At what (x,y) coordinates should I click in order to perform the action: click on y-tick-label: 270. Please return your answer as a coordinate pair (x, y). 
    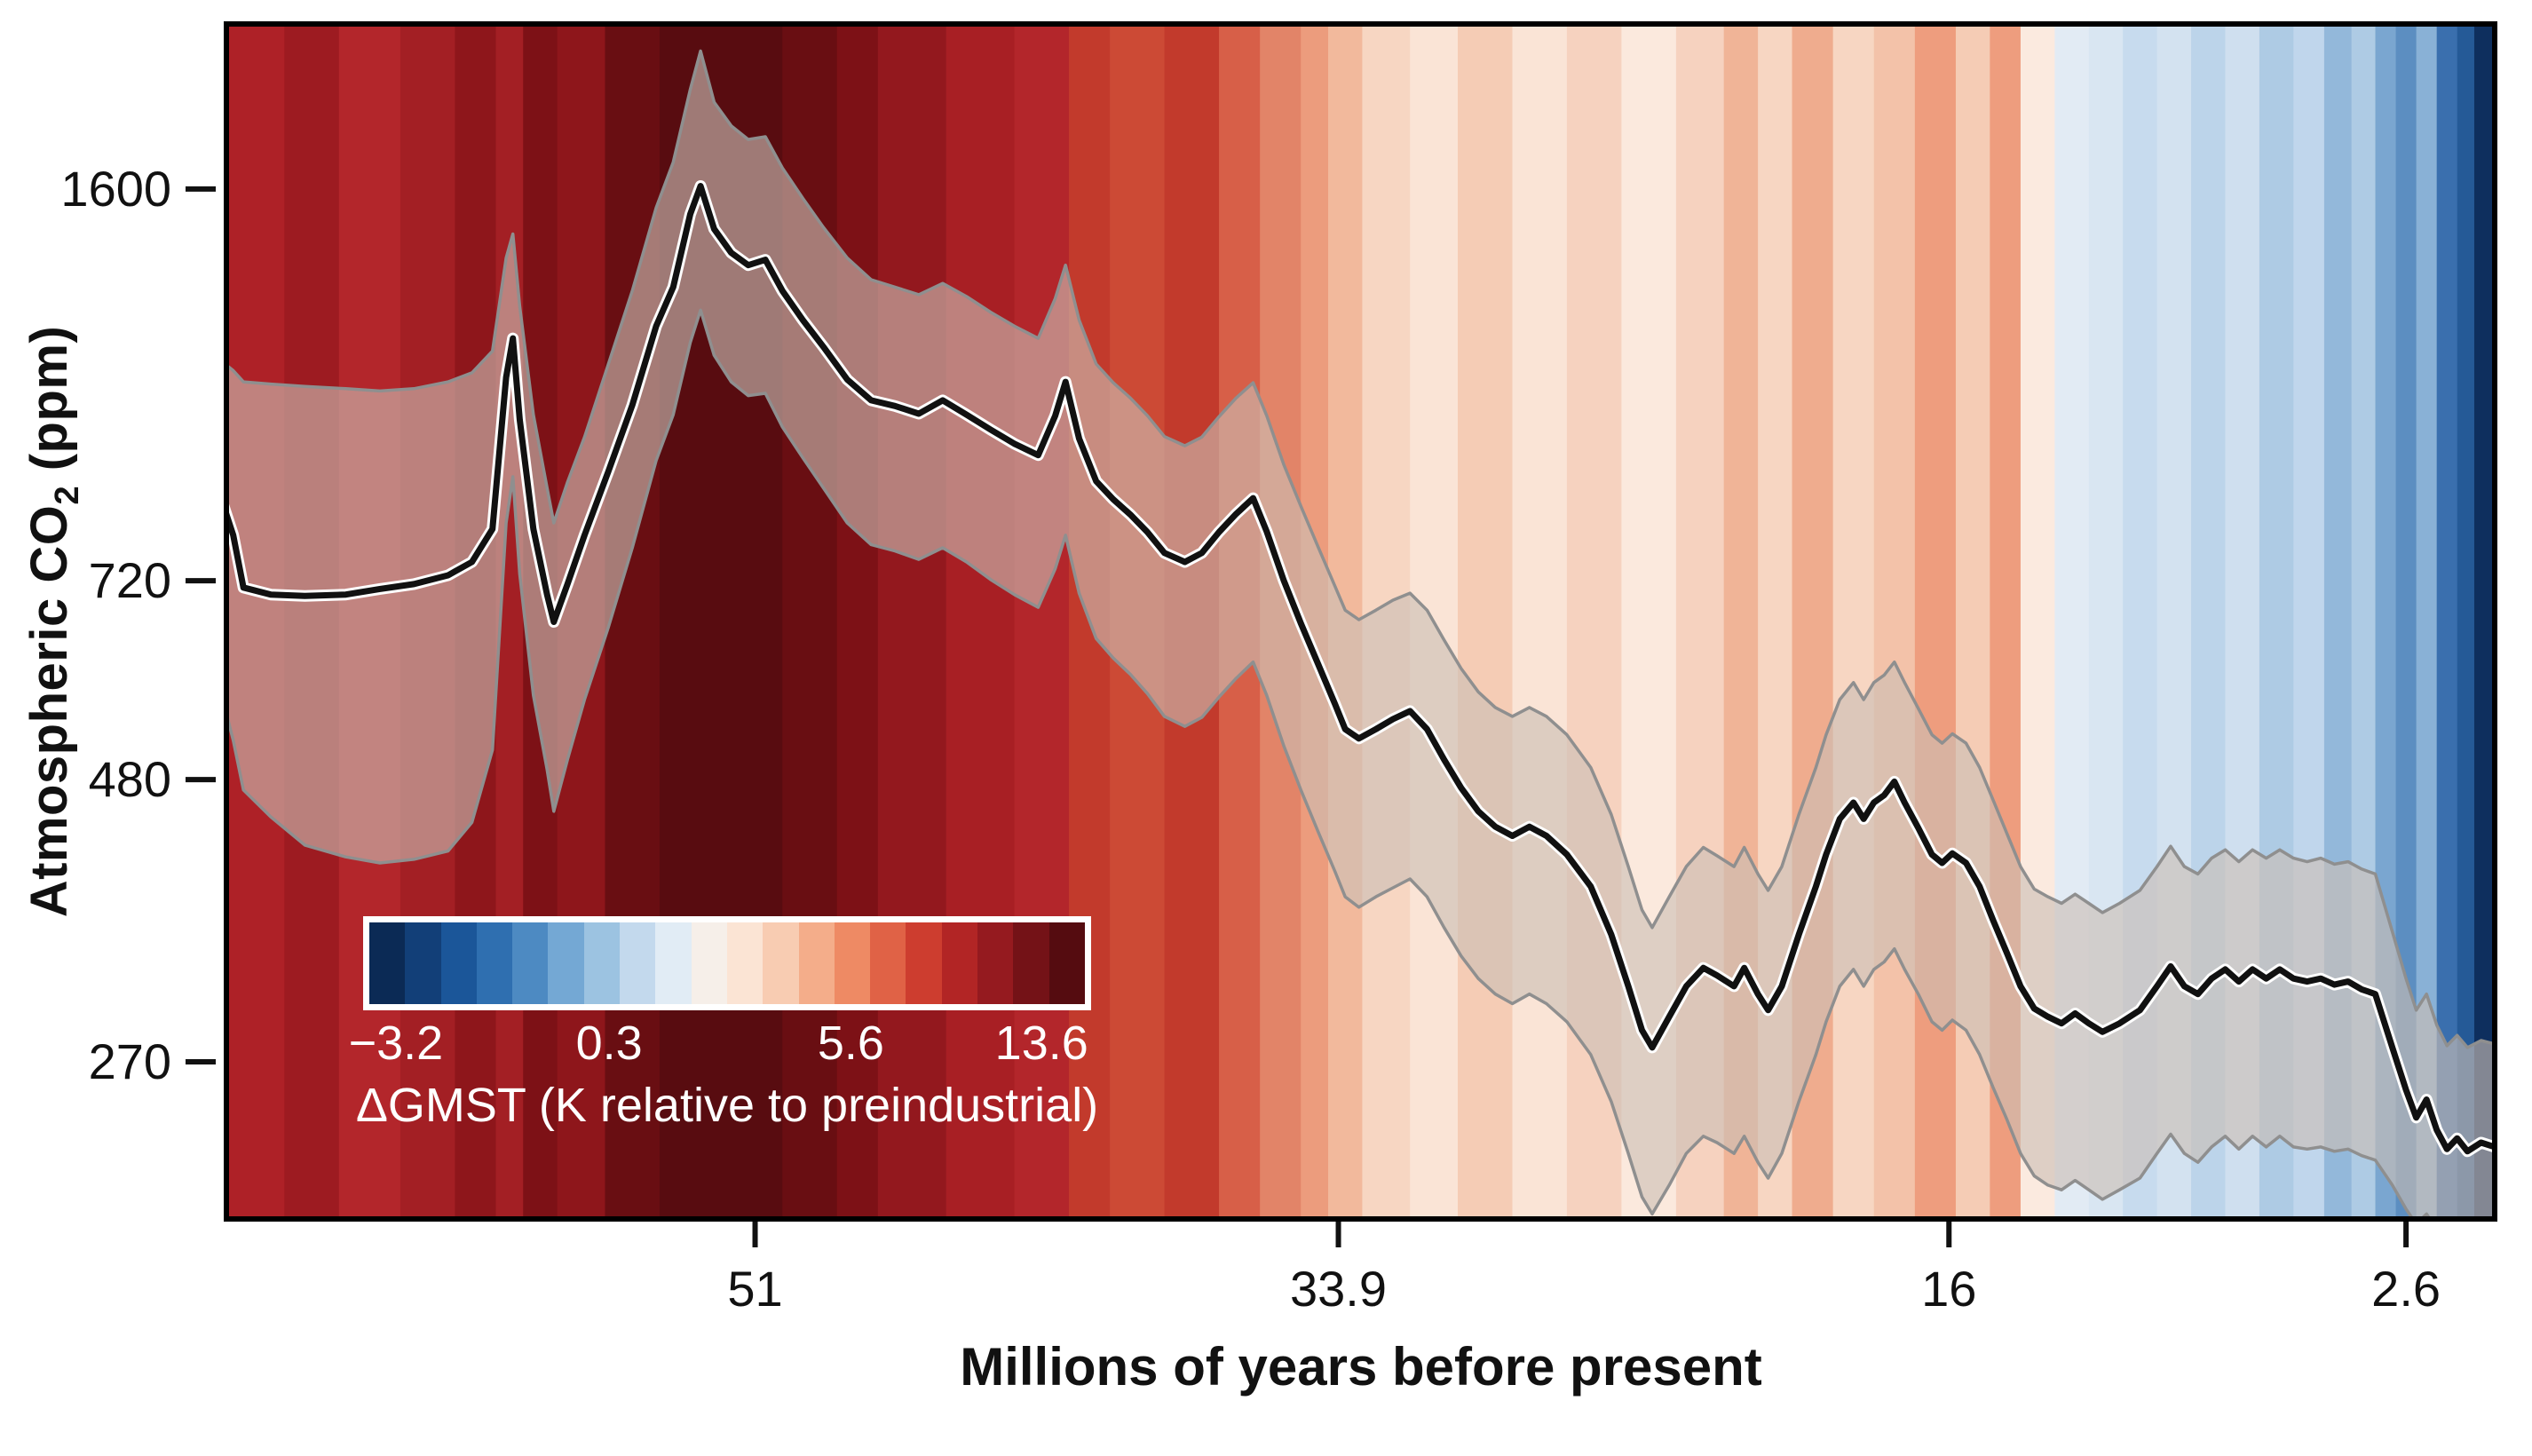
    Looking at the image, I should click on (130, 1061).